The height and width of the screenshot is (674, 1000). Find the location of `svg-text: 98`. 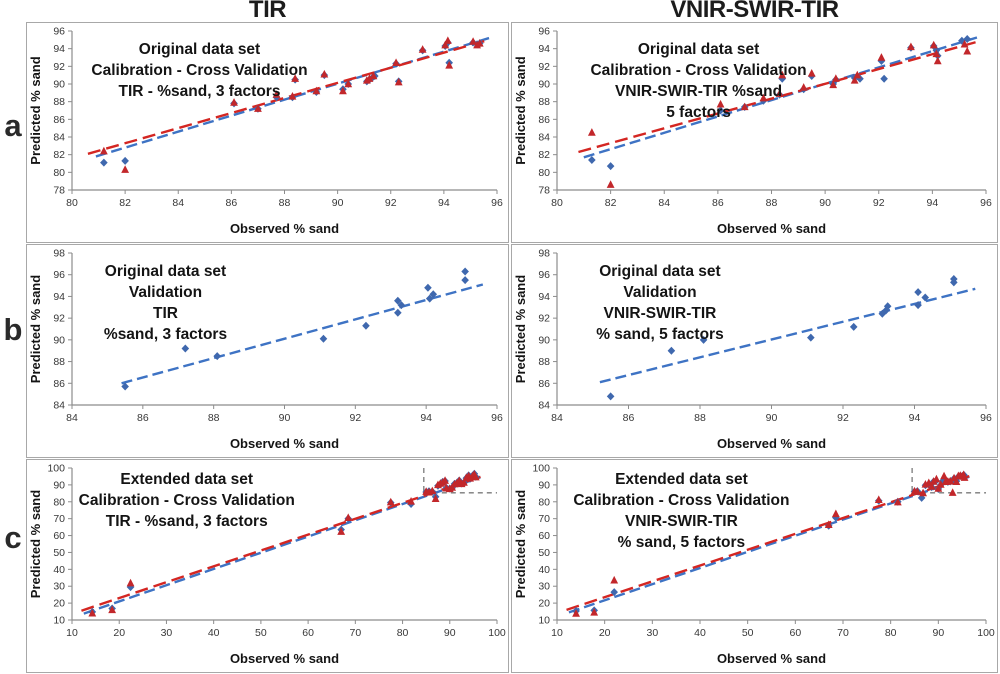

svg-text: 98 is located at coordinates (59, 254).